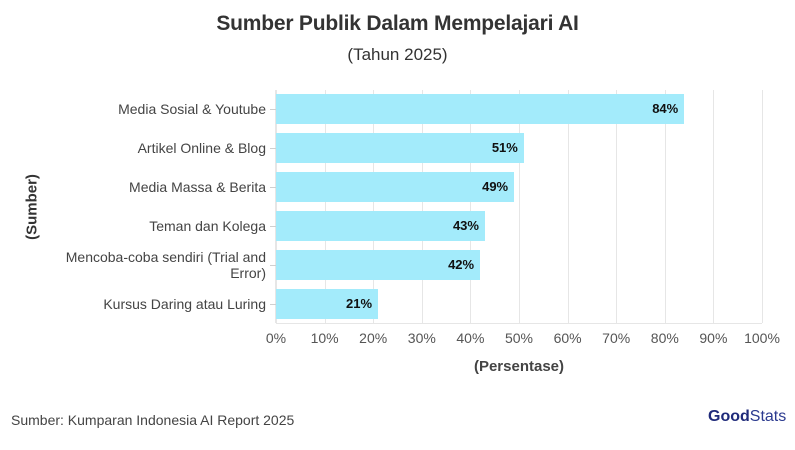 The width and height of the screenshot is (795, 450). What do you see at coordinates (276, 206) in the screenshot?
I see `y-axis-line` at bounding box center [276, 206].